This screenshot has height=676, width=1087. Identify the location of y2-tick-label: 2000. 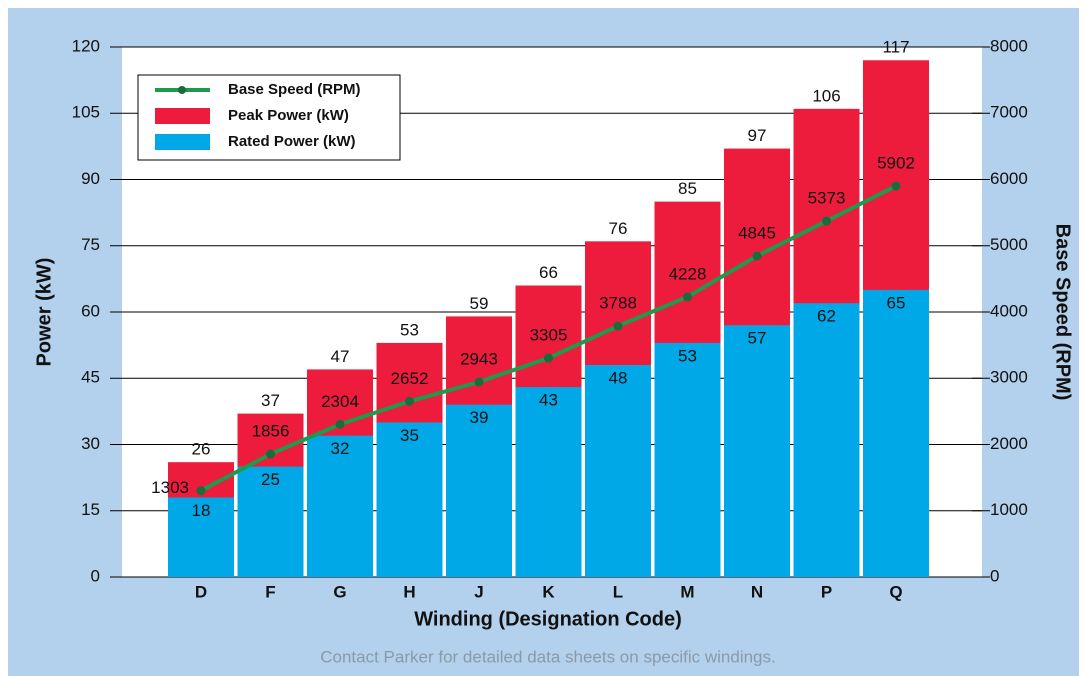
(1009, 443).